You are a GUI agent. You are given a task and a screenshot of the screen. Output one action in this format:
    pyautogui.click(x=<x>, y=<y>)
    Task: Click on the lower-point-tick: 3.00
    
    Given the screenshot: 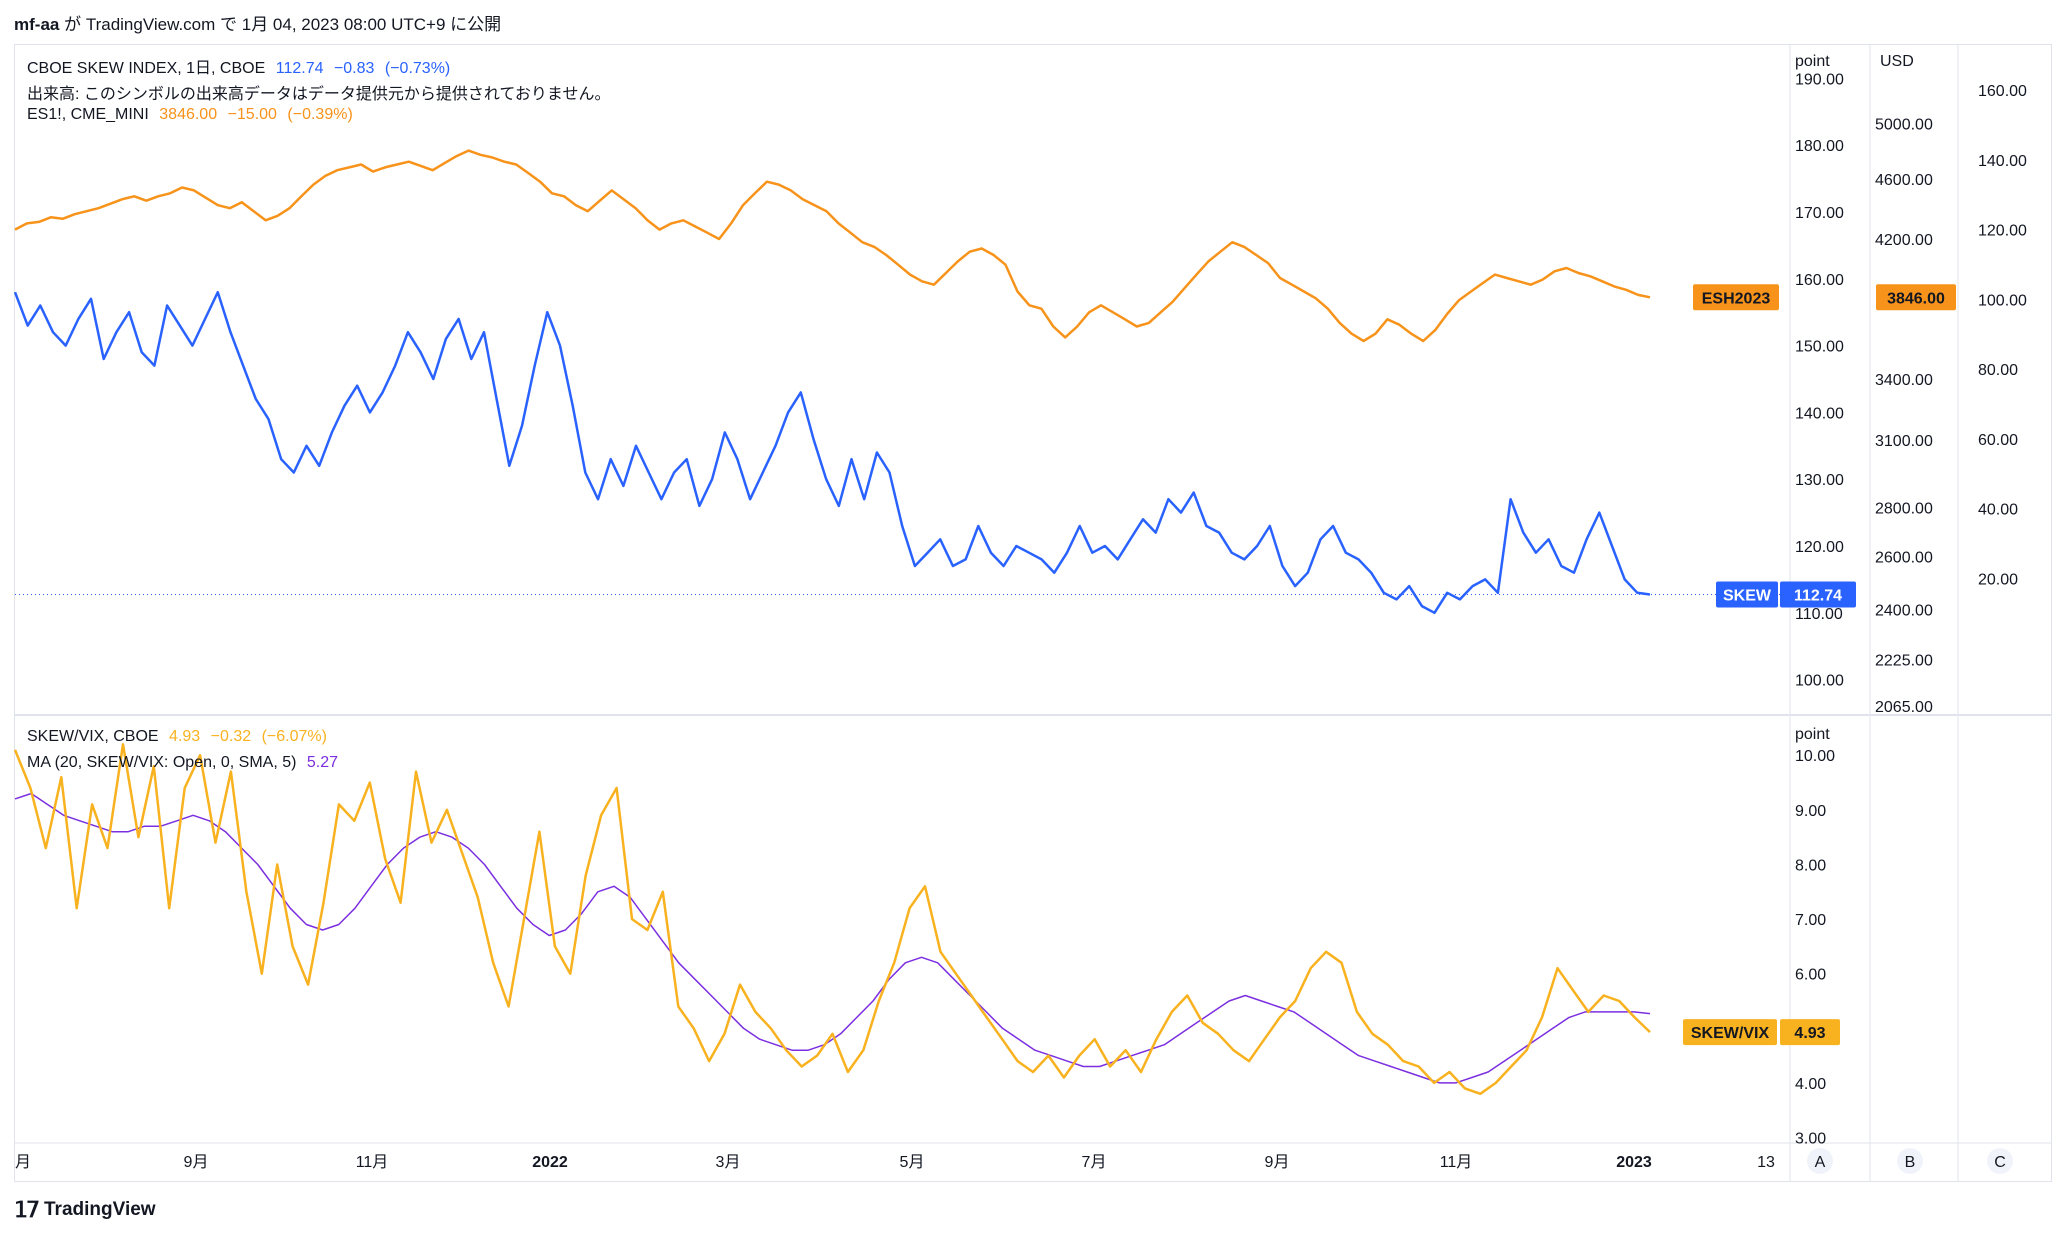 What is the action you would take?
    pyautogui.click(x=1810, y=1139)
    